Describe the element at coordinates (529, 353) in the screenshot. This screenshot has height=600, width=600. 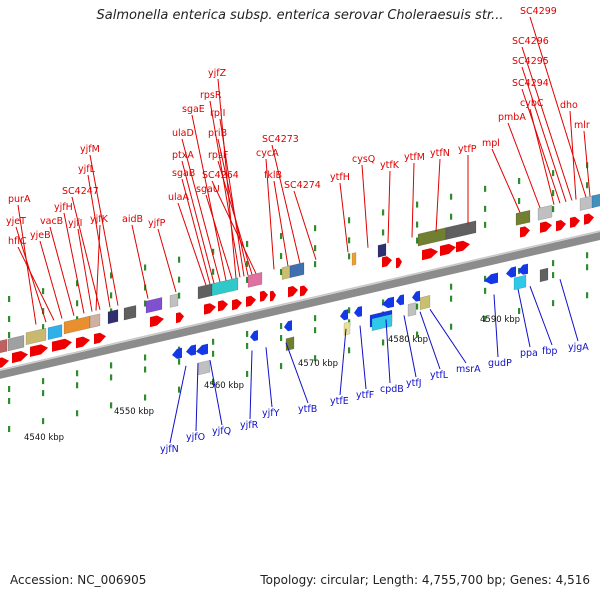
I see `reverse-gene-label: ppa` at that location.